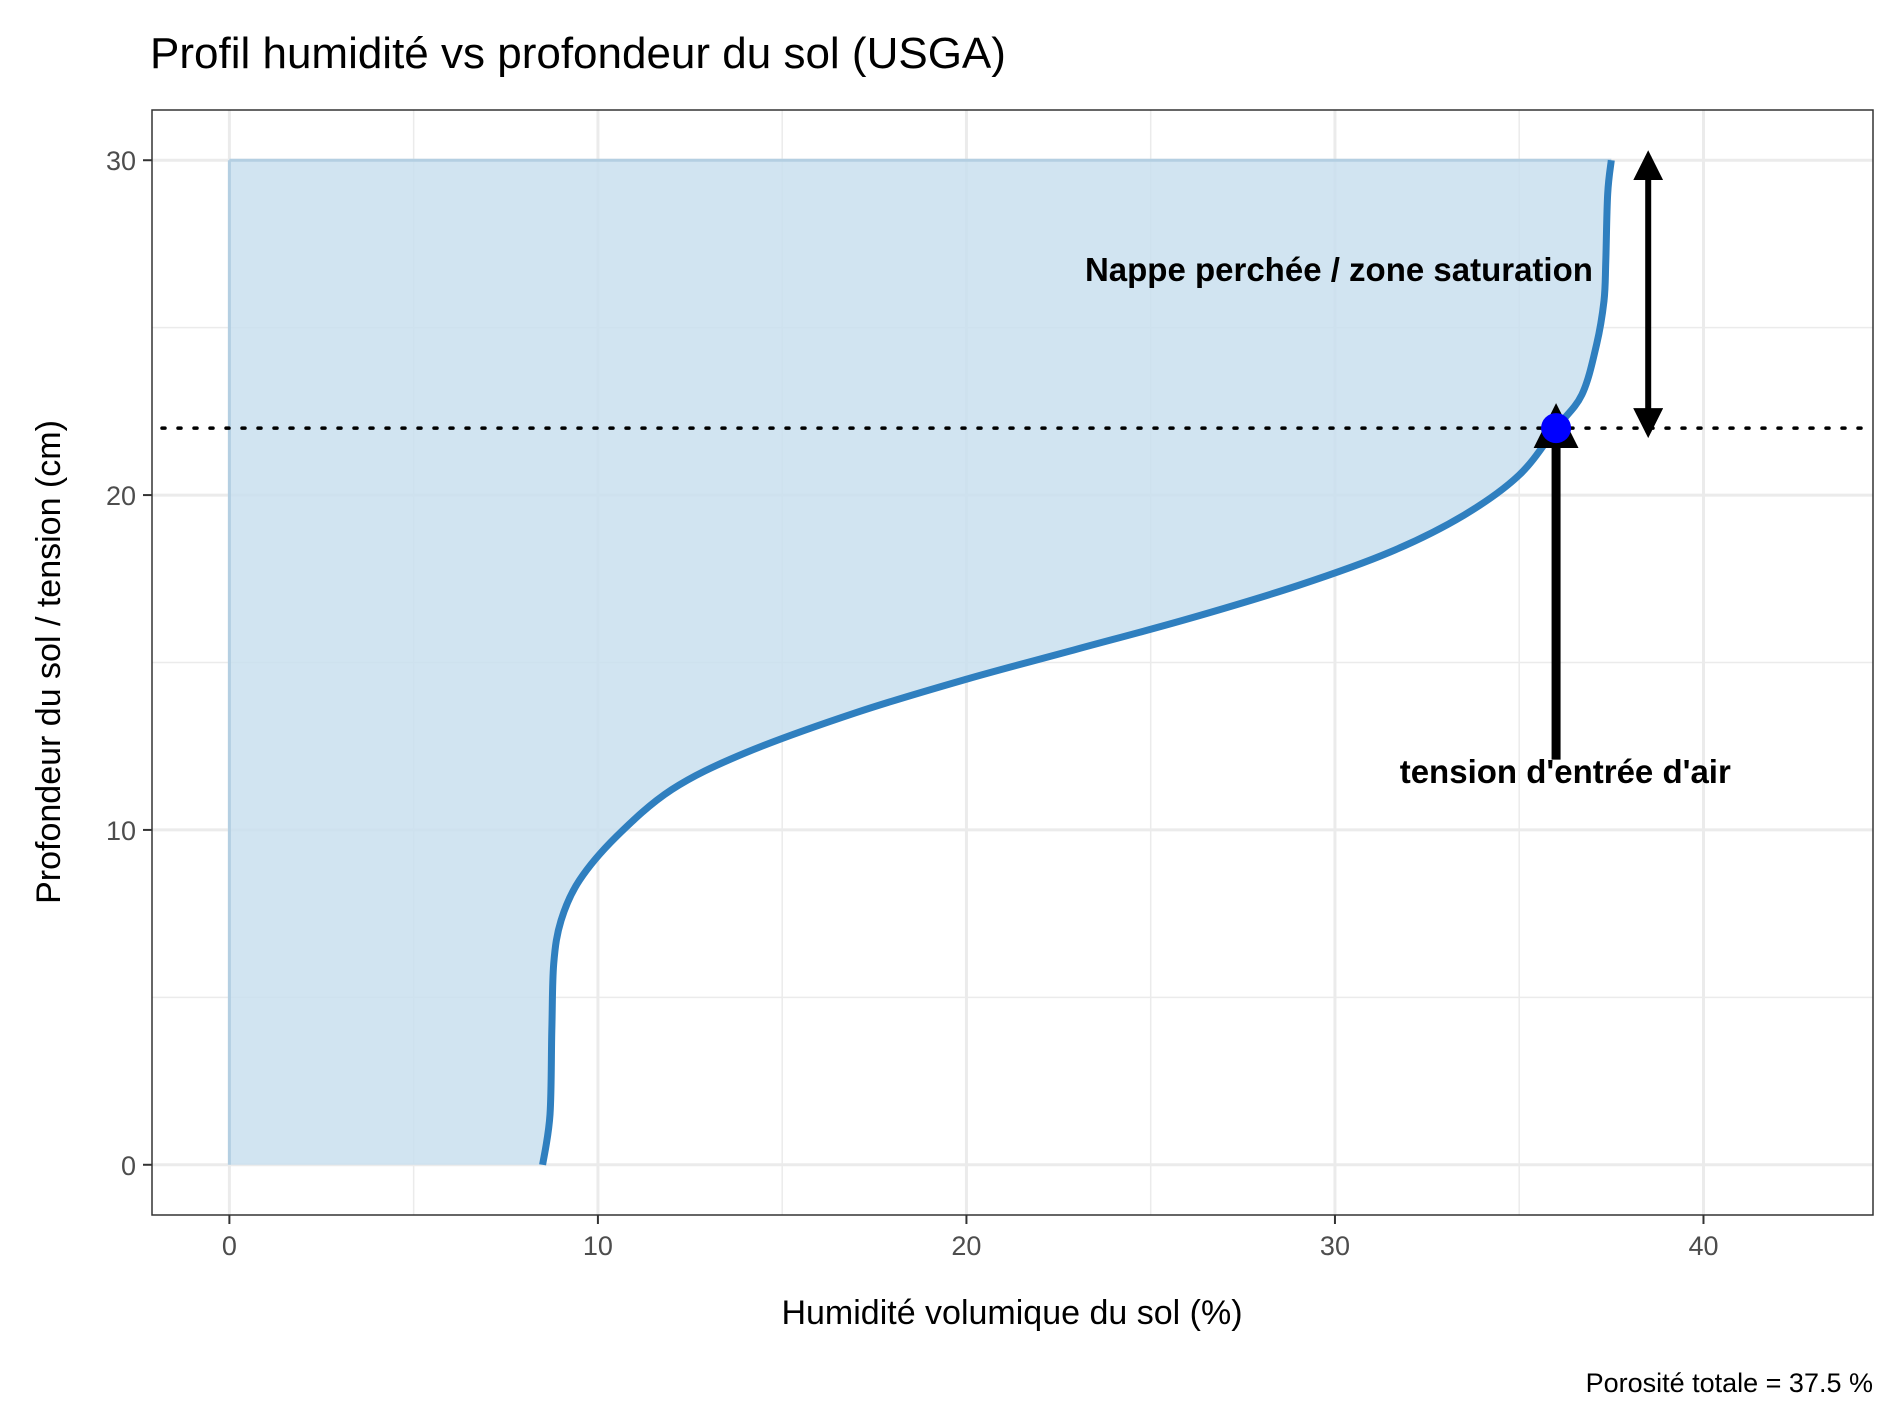 The image size is (1889, 1417). What do you see at coordinates (1335, 1246) in the screenshot?
I see `x-tick-label: 30` at bounding box center [1335, 1246].